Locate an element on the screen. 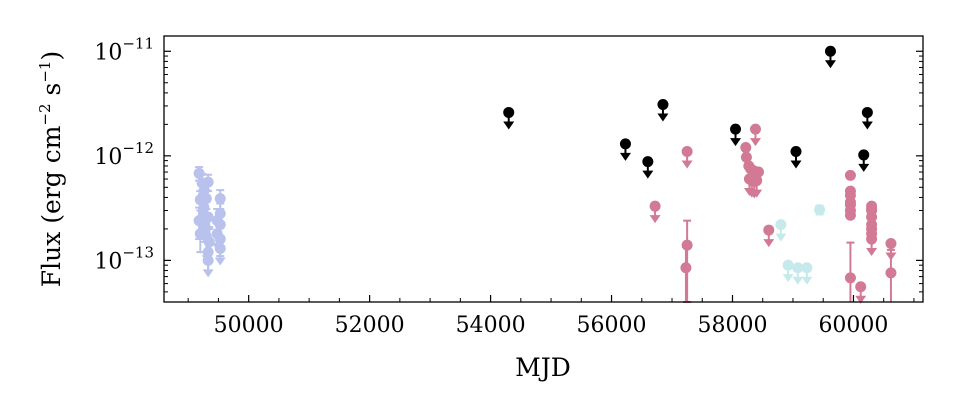 Image resolution: width=960 pixels, height=420 pixels. y-tick-label: 10−11 is located at coordinates (124, 49).